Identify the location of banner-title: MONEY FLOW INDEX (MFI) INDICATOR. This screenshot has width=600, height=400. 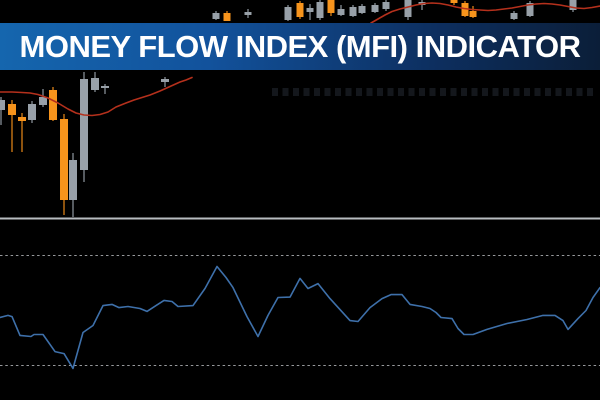
(300, 46).